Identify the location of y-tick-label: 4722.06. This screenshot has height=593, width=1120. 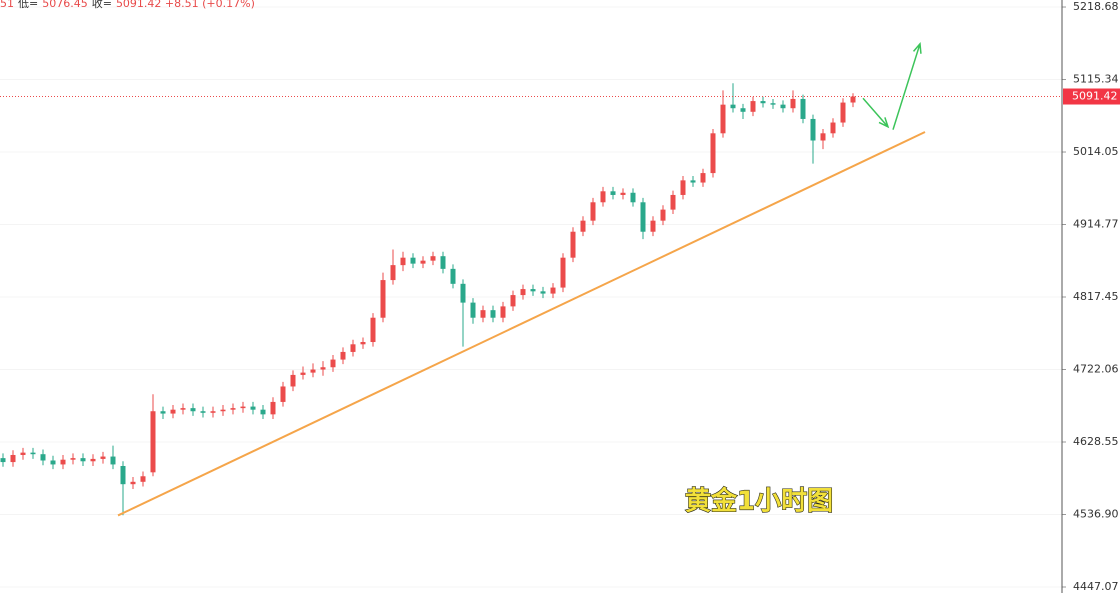
(1096, 369).